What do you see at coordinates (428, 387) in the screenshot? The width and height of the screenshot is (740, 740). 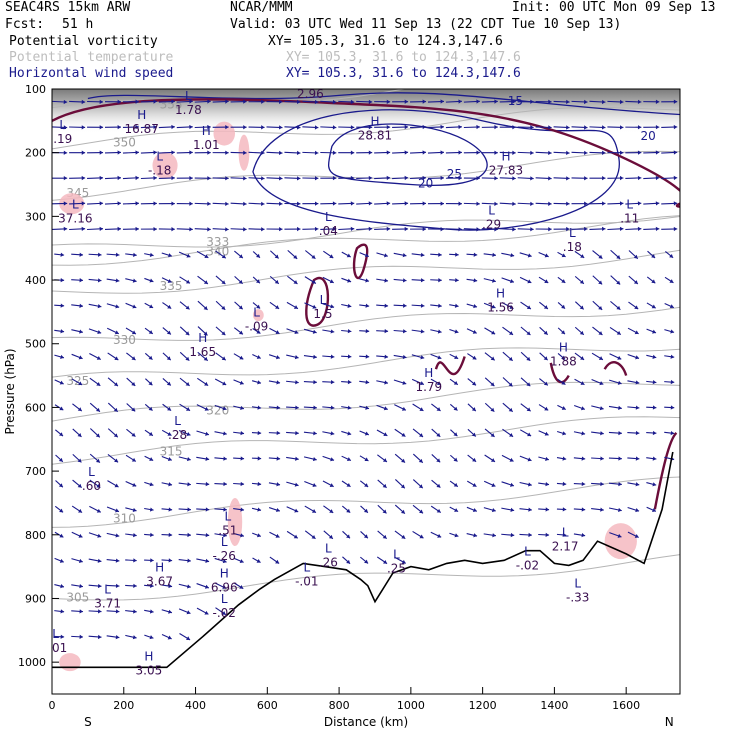 I see `pv-extremum-value: 1.79` at bounding box center [428, 387].